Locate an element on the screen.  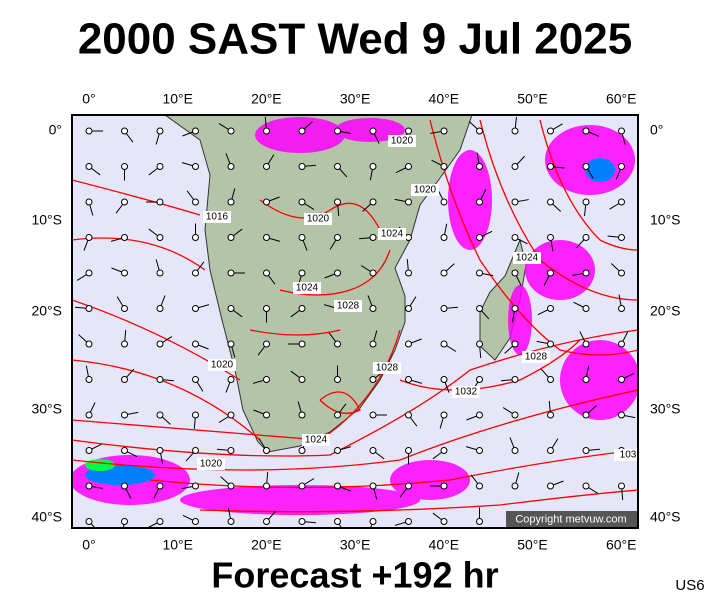
copyright: Copyright metvuw.com is located at coordinates (570, 519).